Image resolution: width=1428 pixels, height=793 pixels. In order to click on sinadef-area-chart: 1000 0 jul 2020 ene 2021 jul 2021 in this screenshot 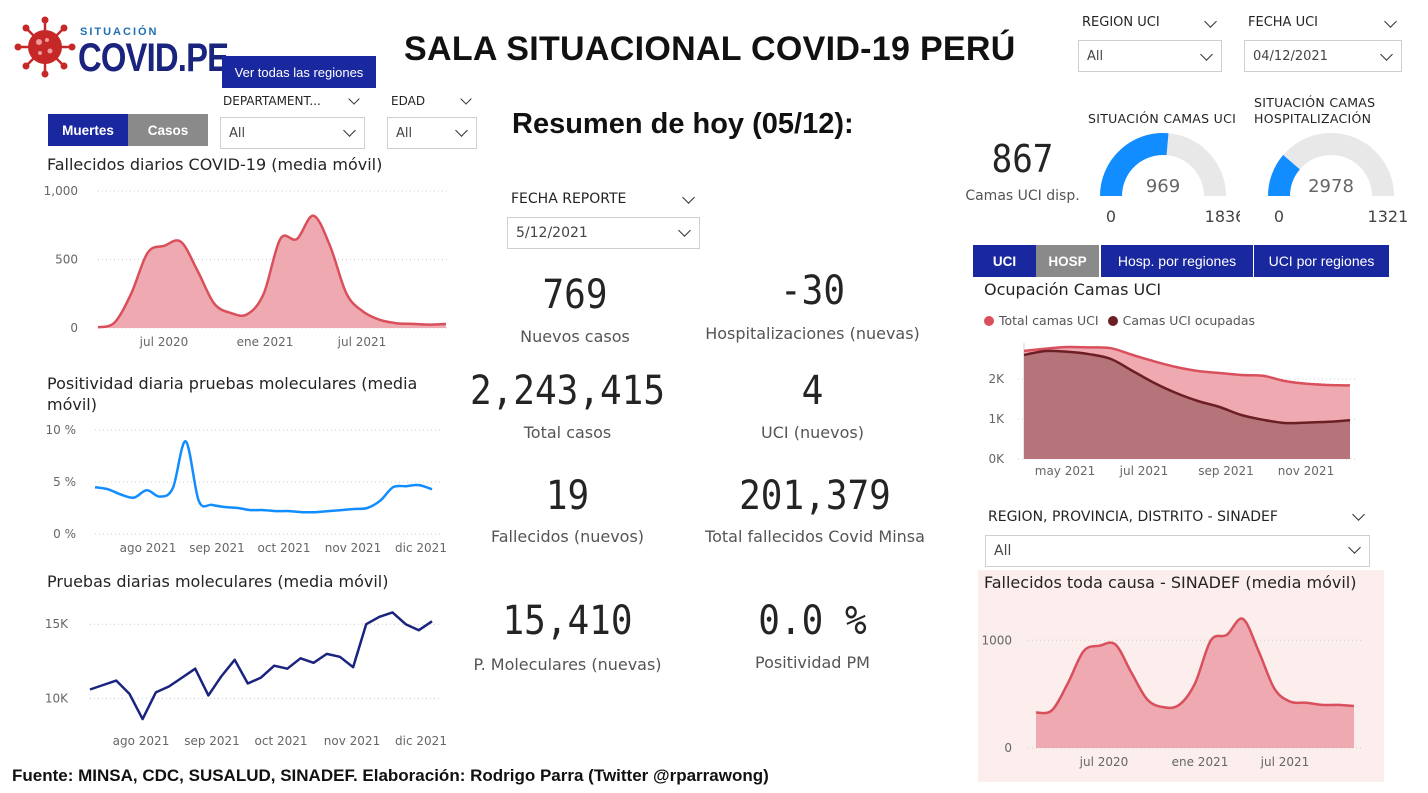, I will do `click(1181, 689)`.